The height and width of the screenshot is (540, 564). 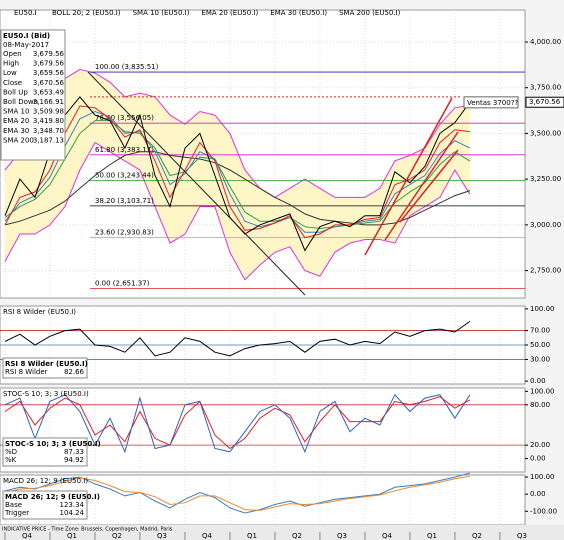 What do you see at coordinates (16, 131) in the screenshot?
I see `info-label: EMA 30` at bounding box center [16, 131].